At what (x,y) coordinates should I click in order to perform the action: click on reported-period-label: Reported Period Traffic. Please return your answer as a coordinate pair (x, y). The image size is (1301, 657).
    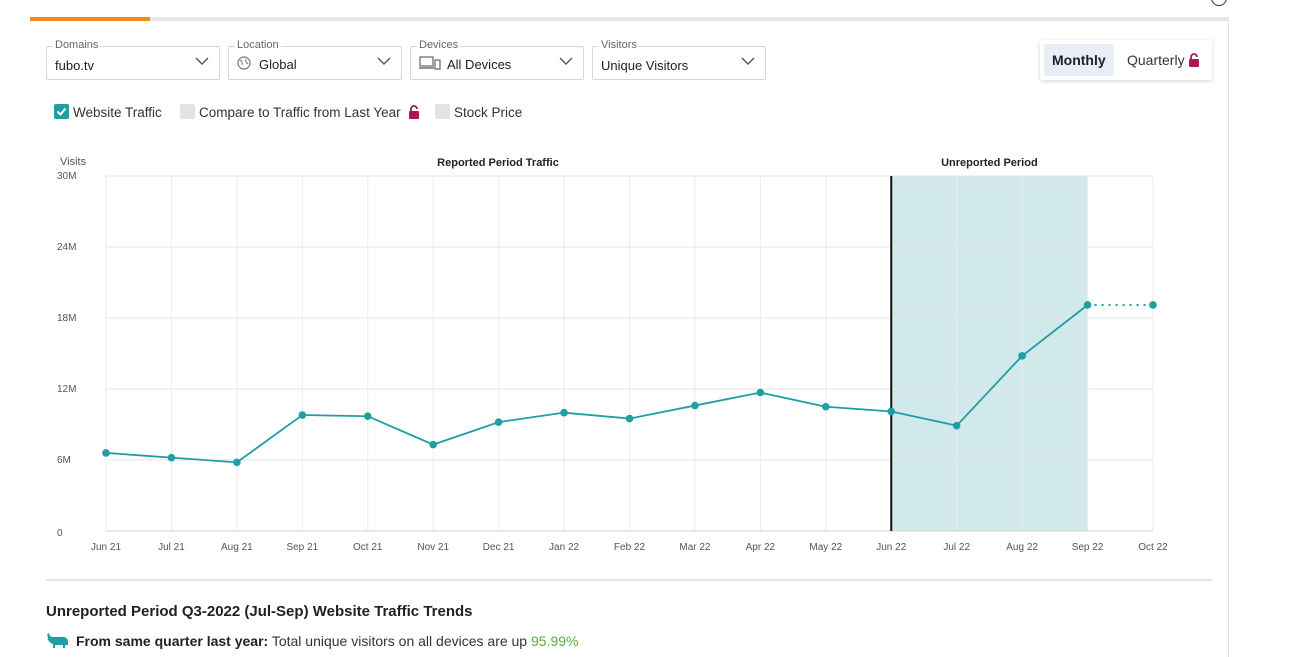
    Looking at the image, I should click on (498, 163).